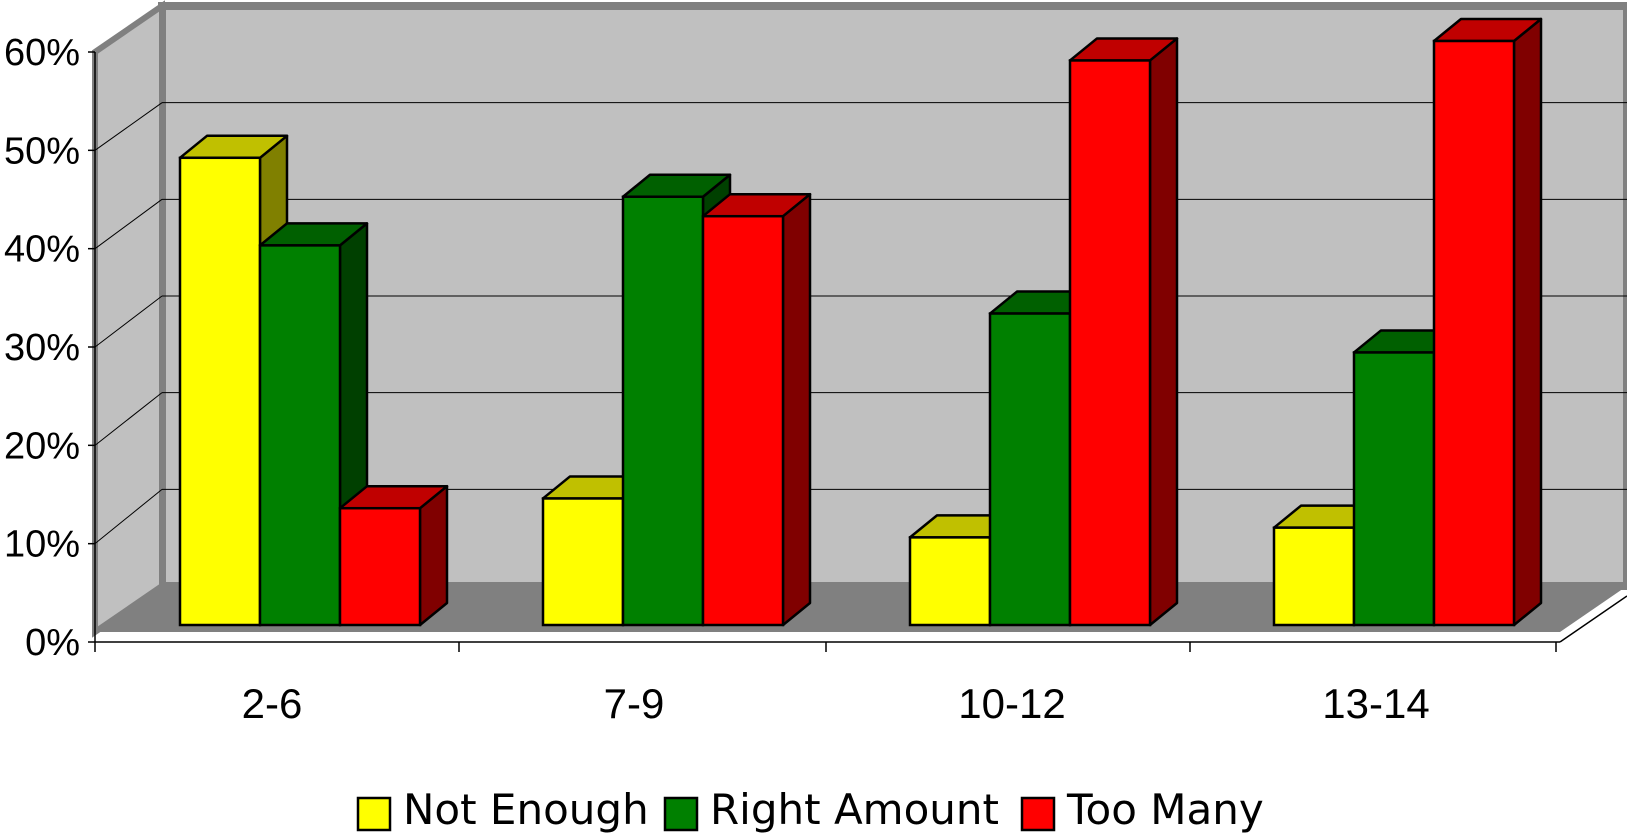 Image resolution: width=1627 pixels, height=836 pixels. Describe the element at coordinates (42, 446) in the screenshot. I see `y-tick-label: 20%` at that location.